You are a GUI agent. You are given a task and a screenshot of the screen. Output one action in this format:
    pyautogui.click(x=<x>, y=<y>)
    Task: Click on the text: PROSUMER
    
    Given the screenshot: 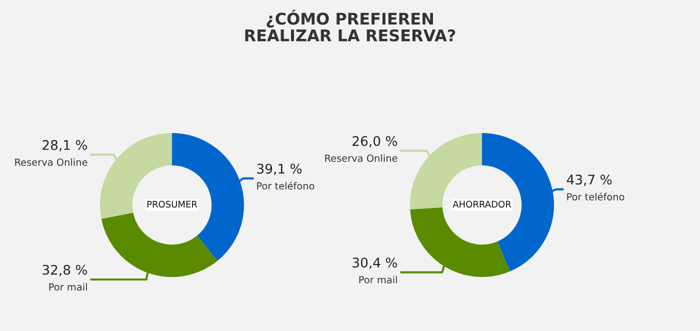 What is the action you would take?
    pyautogui.click(x=172, y=204)
    